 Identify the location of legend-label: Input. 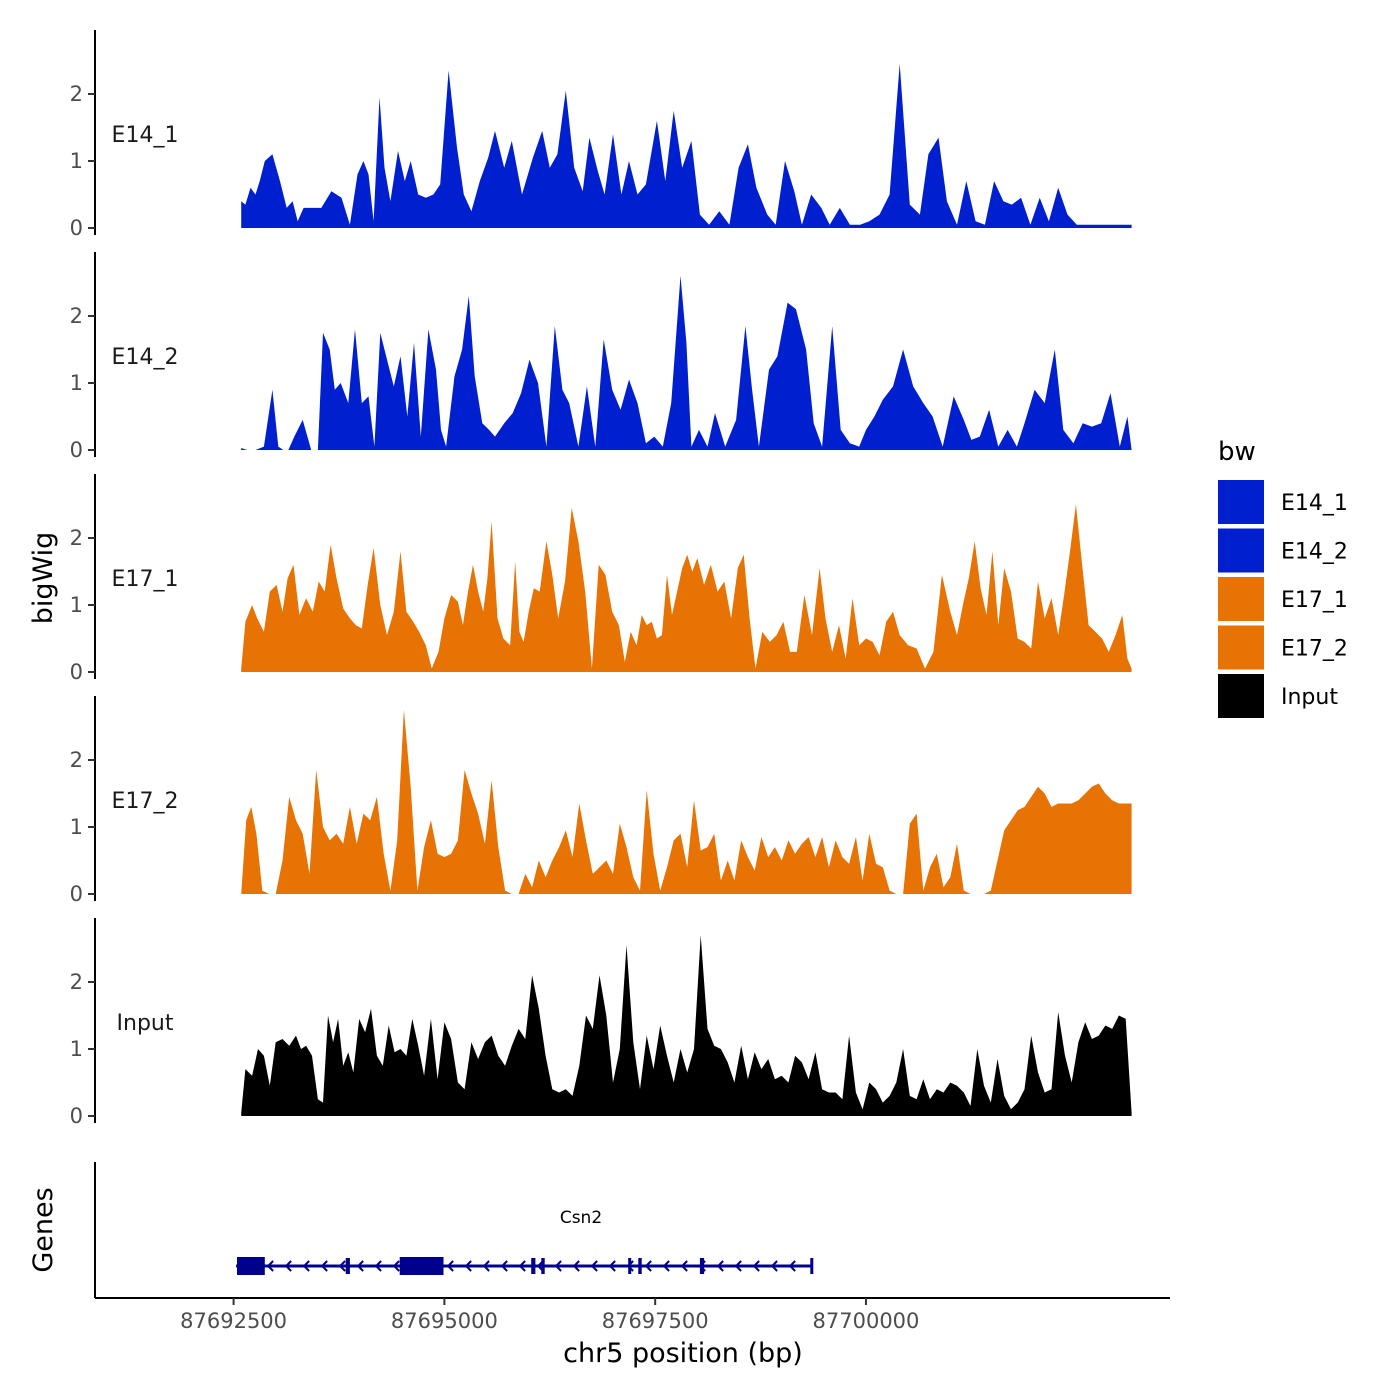
(1309, 697).